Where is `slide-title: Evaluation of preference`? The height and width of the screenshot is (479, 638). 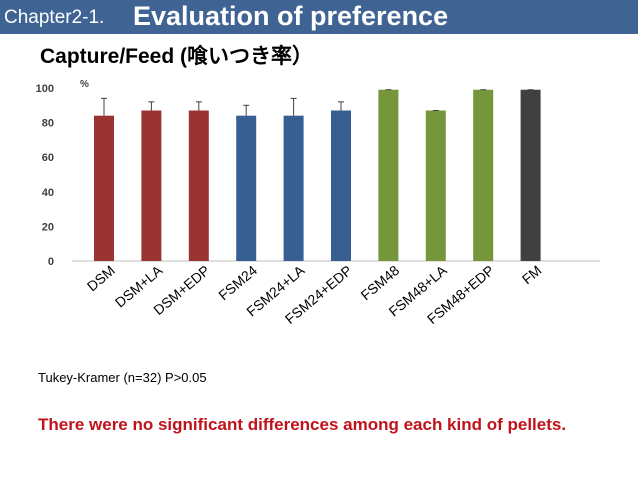 slide-title: Evaluation of preference is located at coordinates (291, 16).